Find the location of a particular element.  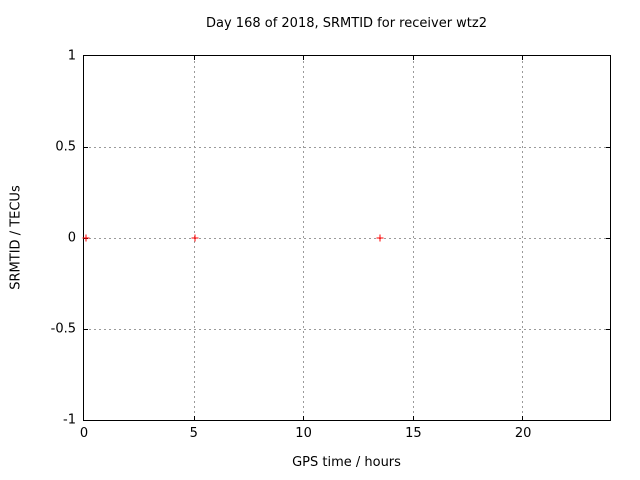

x-tick-label: 0 is located at coordinates (84, 433).